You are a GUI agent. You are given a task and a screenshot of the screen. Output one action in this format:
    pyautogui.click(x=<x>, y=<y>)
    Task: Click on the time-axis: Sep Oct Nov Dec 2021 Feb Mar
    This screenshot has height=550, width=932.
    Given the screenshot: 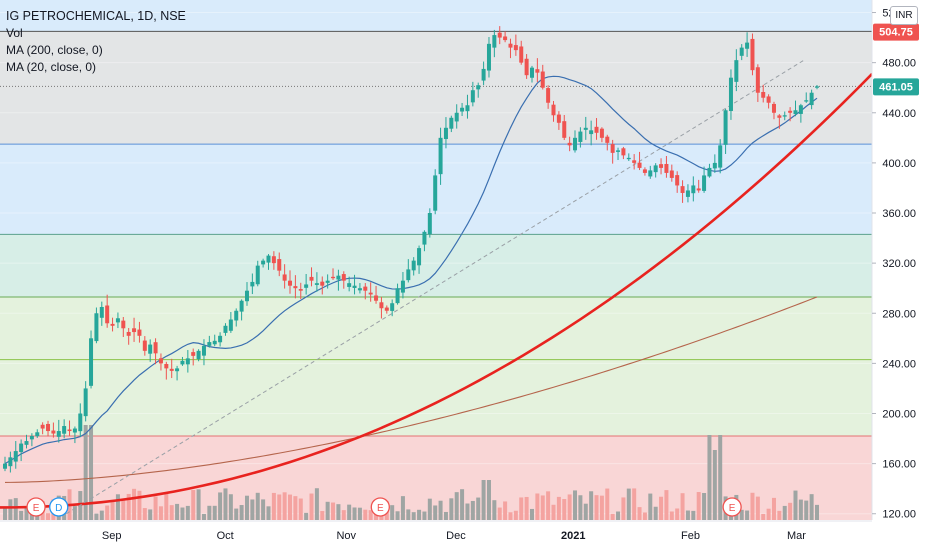 What is the action you would take?
    pyautogui.click(x=436, y=535)
    